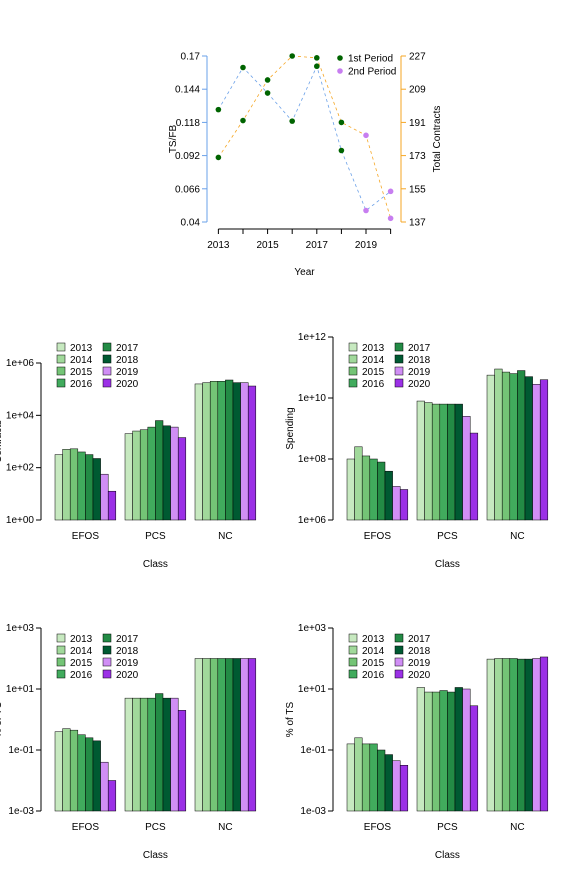 This screenshot has width=581, height=872. Describe the element at coordinates (313, 811) in the screenshot. I see `y-tick-label: 1e-03` at that location.